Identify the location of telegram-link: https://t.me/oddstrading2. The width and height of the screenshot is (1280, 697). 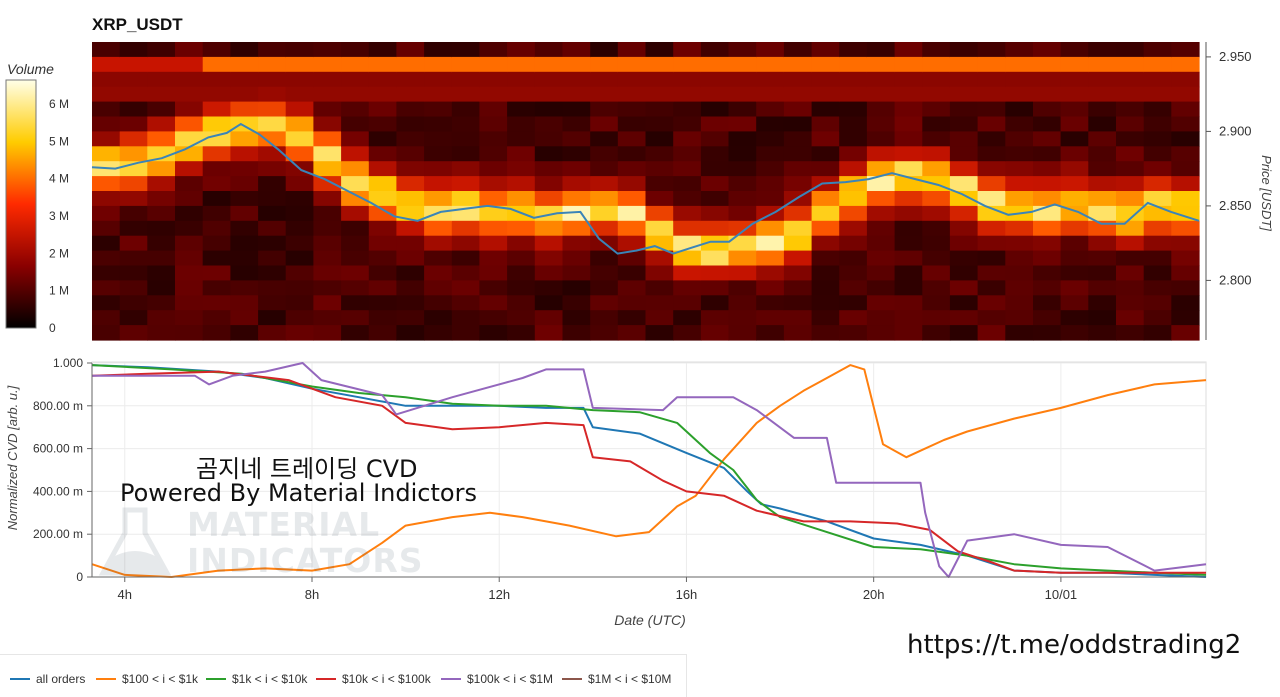
(1074, 645).